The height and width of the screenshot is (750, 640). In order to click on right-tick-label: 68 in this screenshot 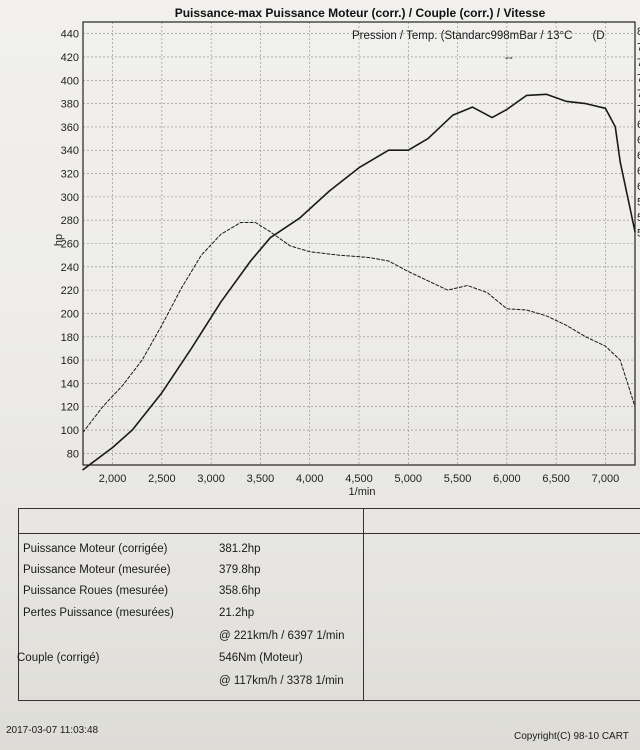, I will do `click(638, 125)`.